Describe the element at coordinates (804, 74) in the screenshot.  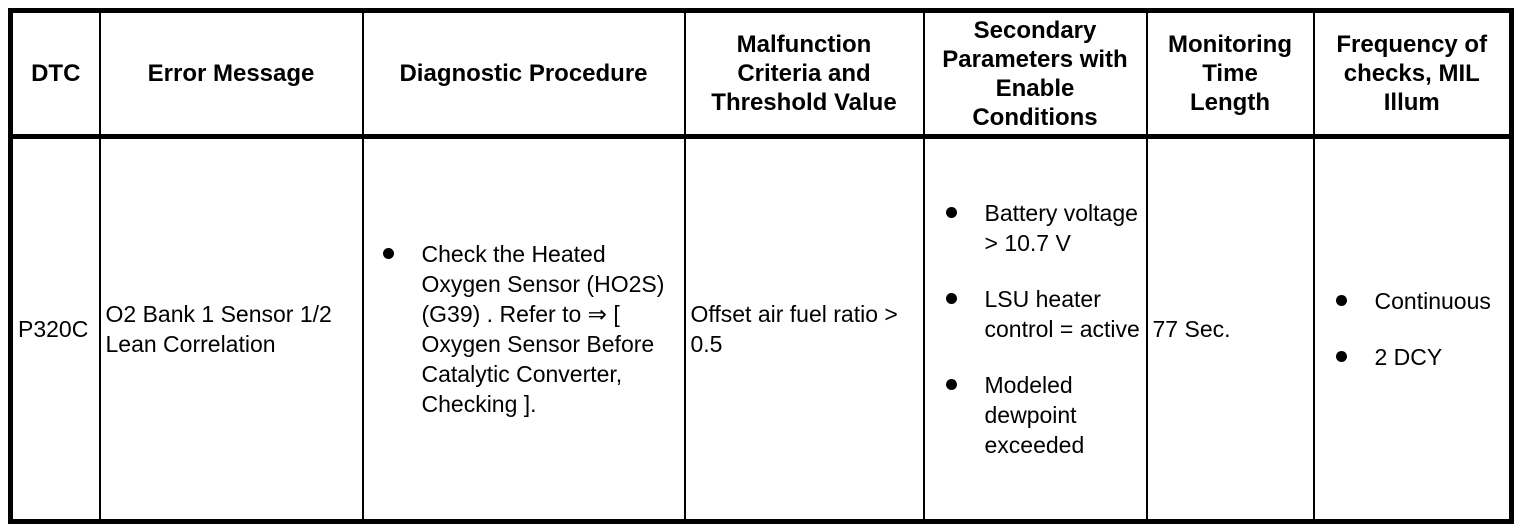
I see `column-header-malfunction-criteria: Malfunction Criteria and Threshold Value` at that location.